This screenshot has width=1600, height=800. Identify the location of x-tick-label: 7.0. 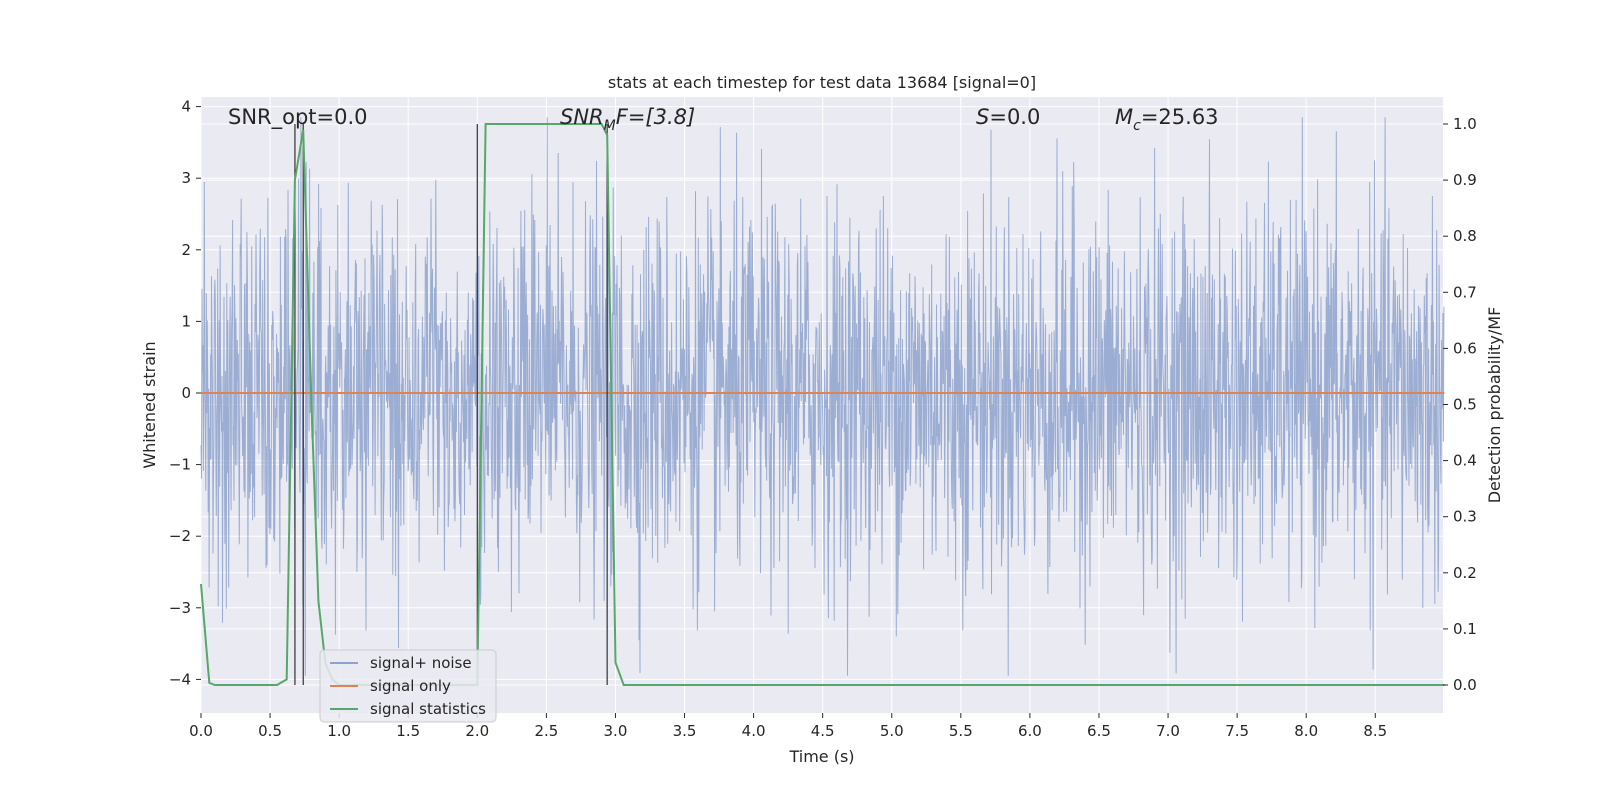
(1168, 731).